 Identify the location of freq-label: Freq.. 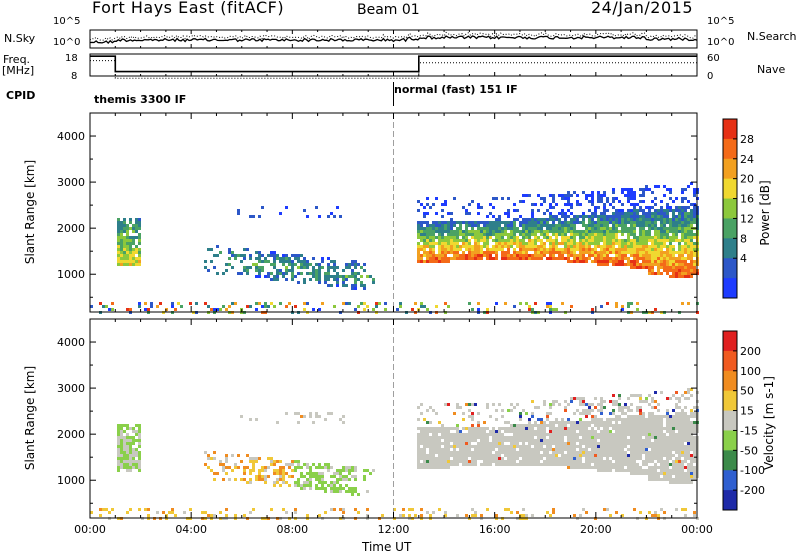
(17, 59).